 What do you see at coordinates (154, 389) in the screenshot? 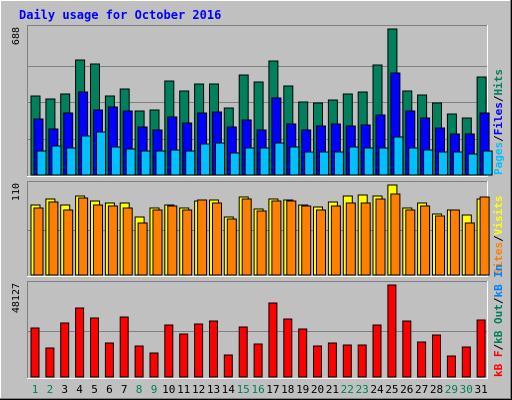
I see `x-label: 9` at bounding box center [154, 389].